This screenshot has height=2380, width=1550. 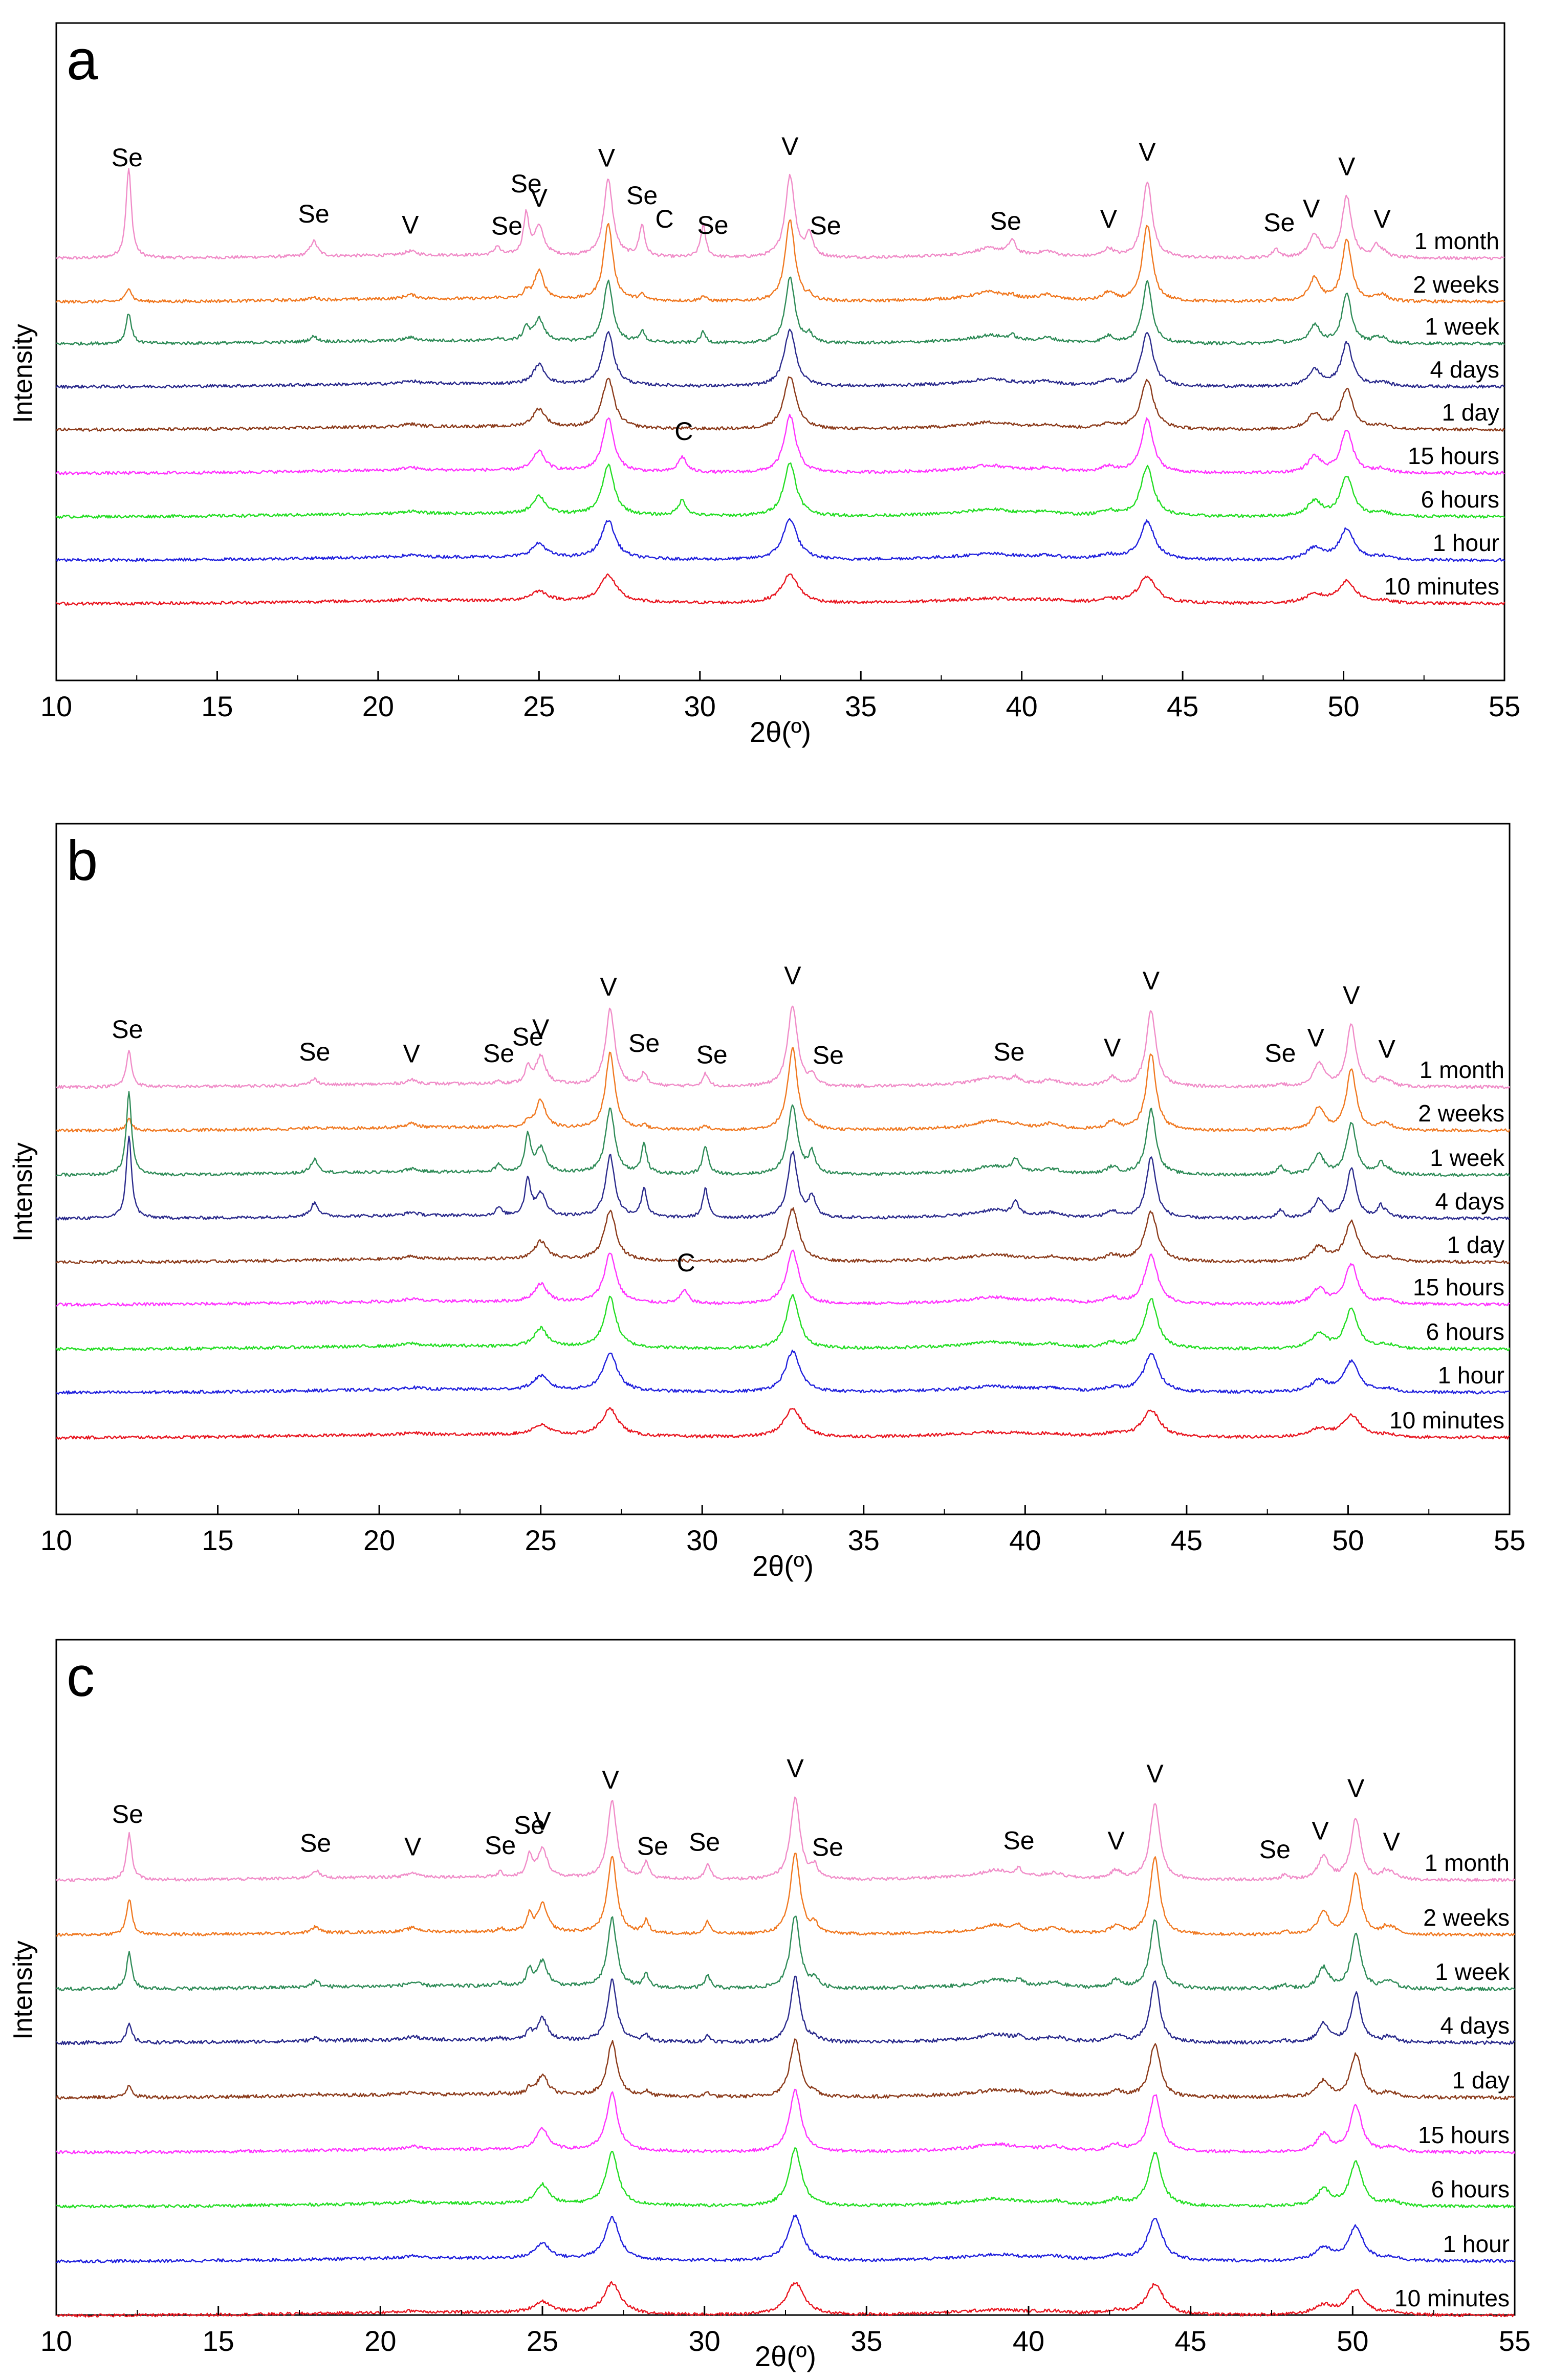 I want to click on series-line-1-day, so click(x=785, y=2069).